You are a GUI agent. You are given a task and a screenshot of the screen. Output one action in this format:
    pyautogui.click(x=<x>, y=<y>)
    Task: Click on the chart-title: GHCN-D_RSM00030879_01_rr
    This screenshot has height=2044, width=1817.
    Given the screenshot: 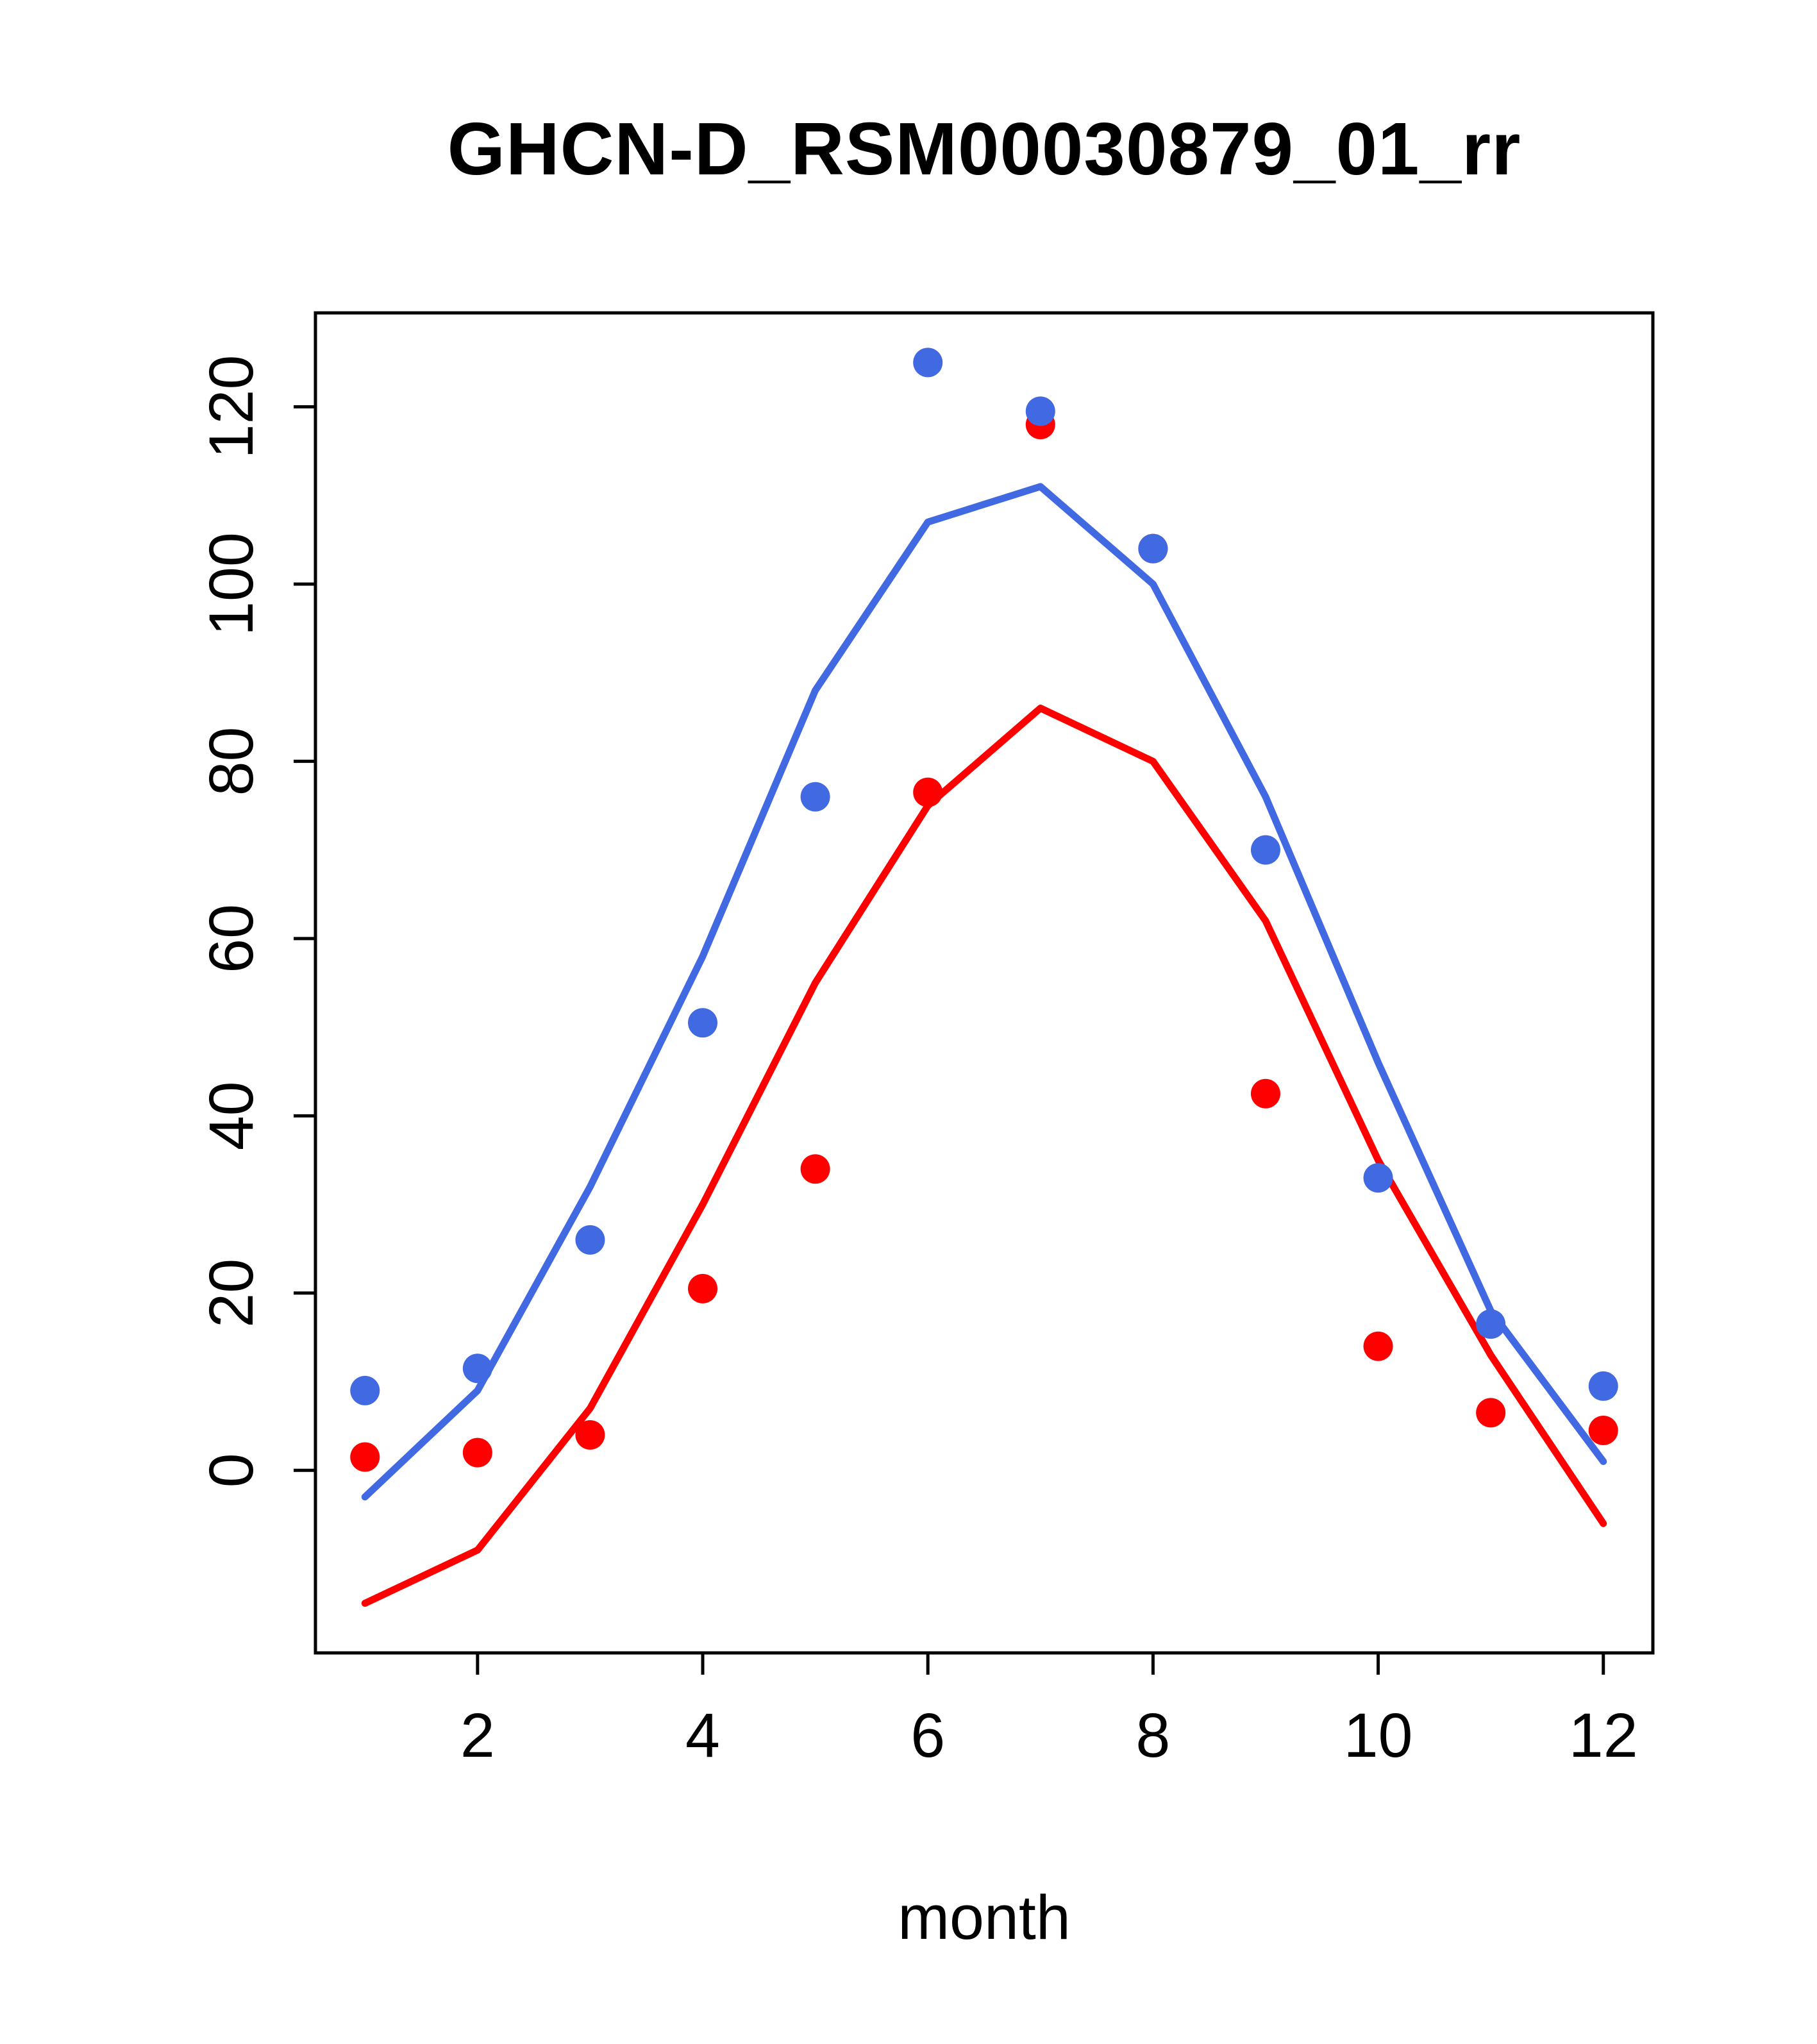 What is the action you would take?
    pyautogui.click(x=984, y=149)
    